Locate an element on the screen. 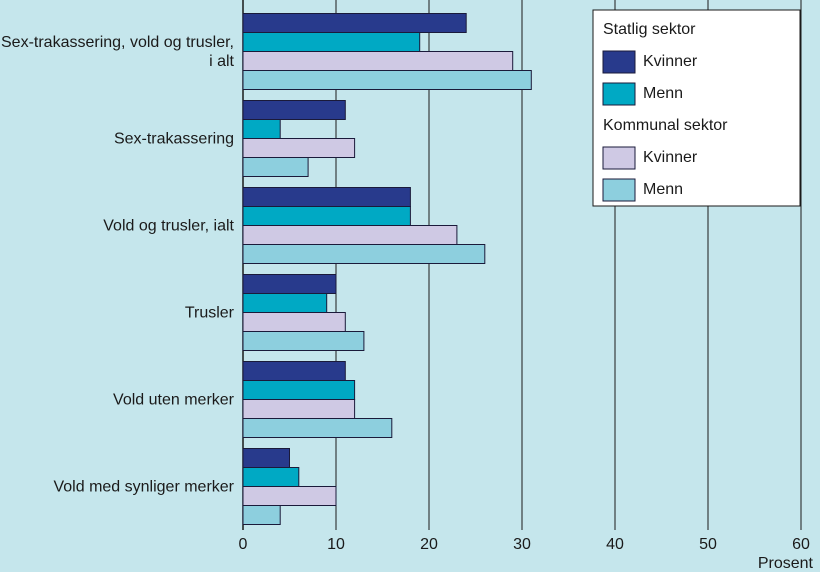 The image size is (820, 572). x-axis-label: Prosent is located at coordinates (786, 563).